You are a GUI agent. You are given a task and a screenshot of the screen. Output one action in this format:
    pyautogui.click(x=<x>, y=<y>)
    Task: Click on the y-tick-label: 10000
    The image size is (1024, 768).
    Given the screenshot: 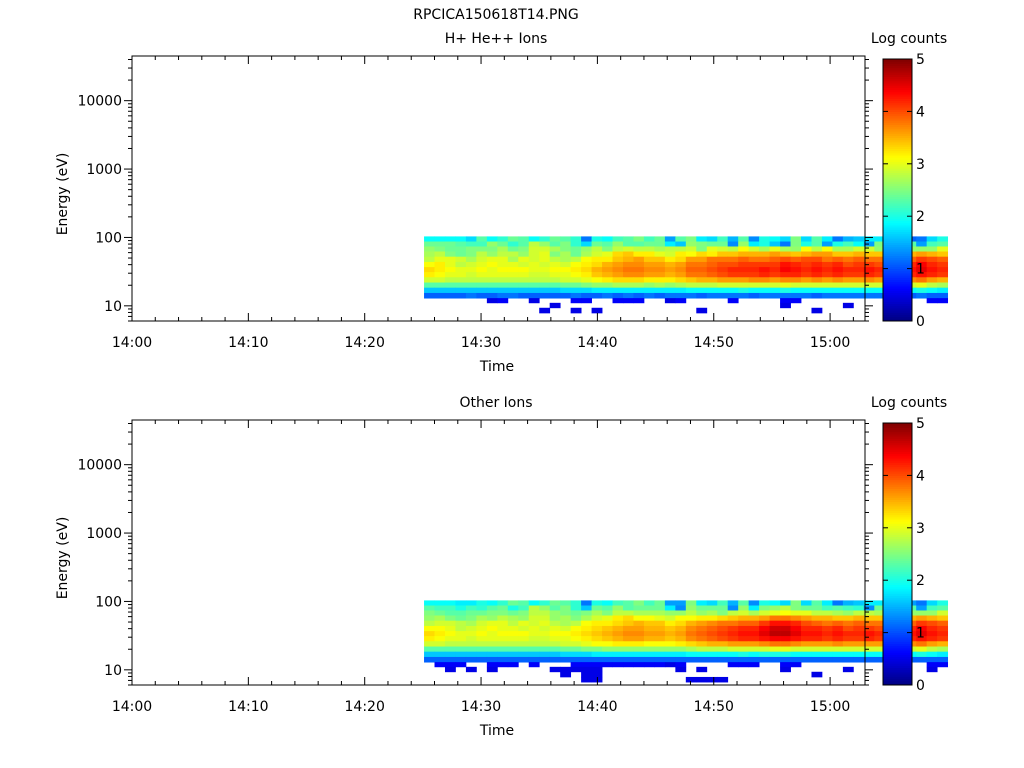 What is the action you would take?
    pyautogui.click(x=99, y=102)
    